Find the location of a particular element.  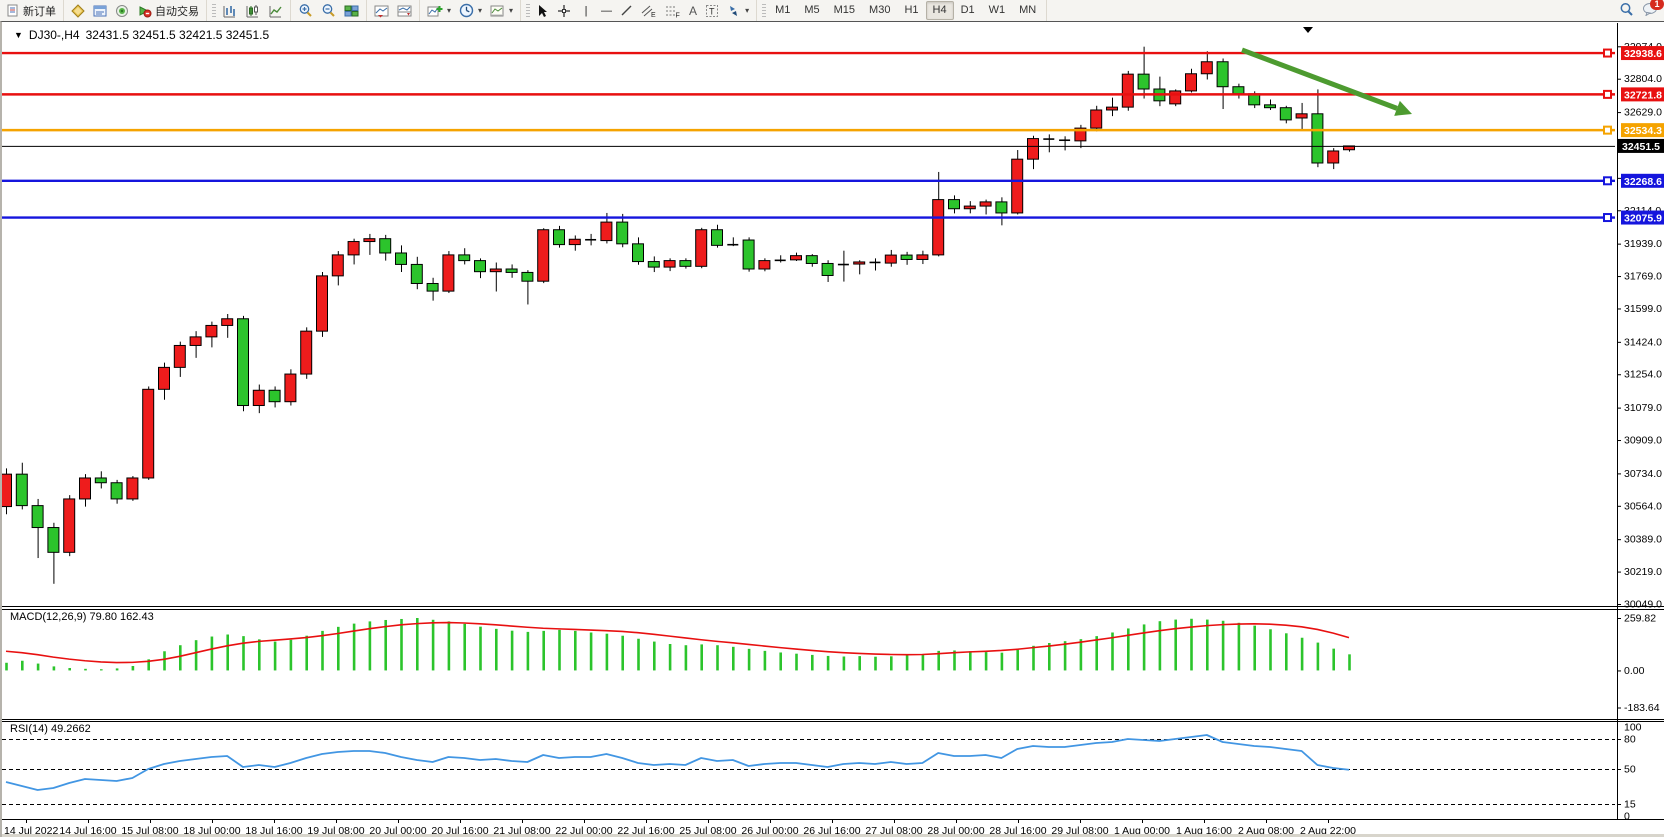

tf-m15-button: M15 is located at coordinates (844, 10).